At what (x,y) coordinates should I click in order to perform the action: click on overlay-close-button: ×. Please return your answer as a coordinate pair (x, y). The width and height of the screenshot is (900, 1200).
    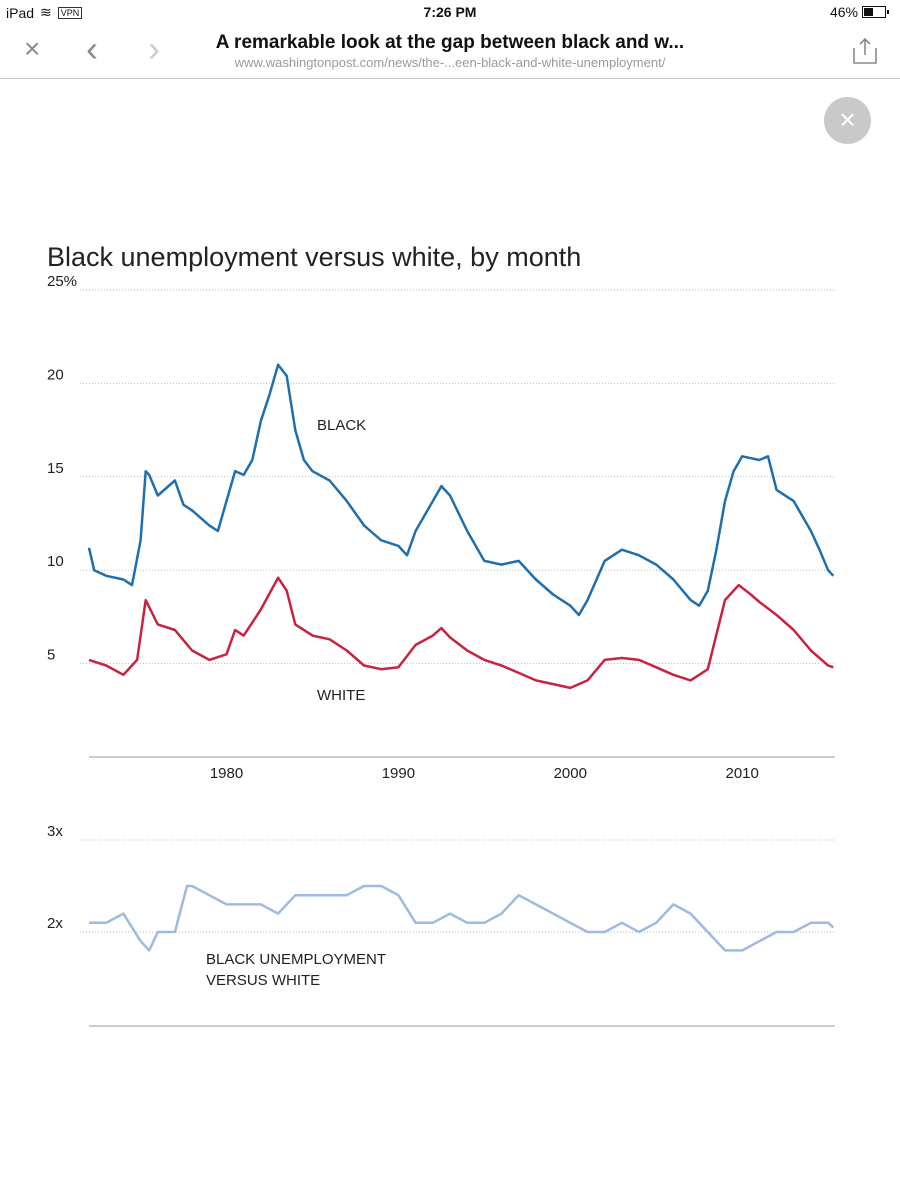
    Looking at the image, I should click on (847, 120).